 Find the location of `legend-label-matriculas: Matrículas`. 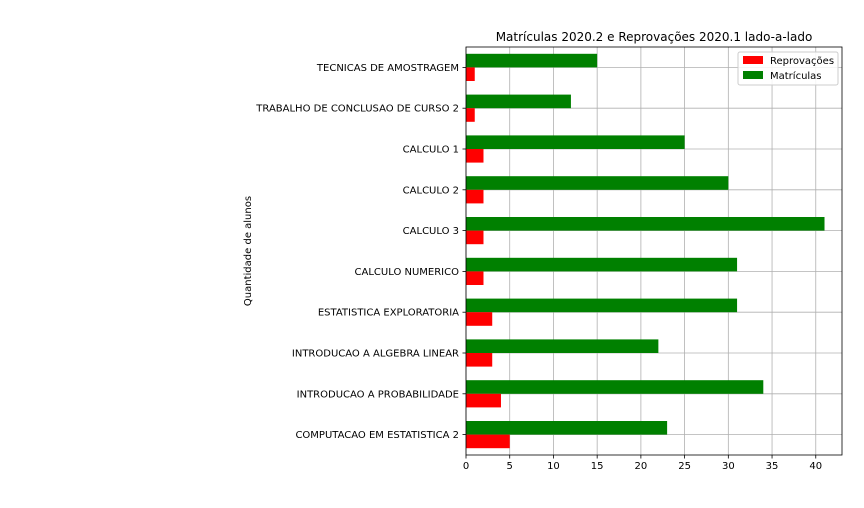

legend-label-matriculas: Matrículas is located at coordinates (796, 76).